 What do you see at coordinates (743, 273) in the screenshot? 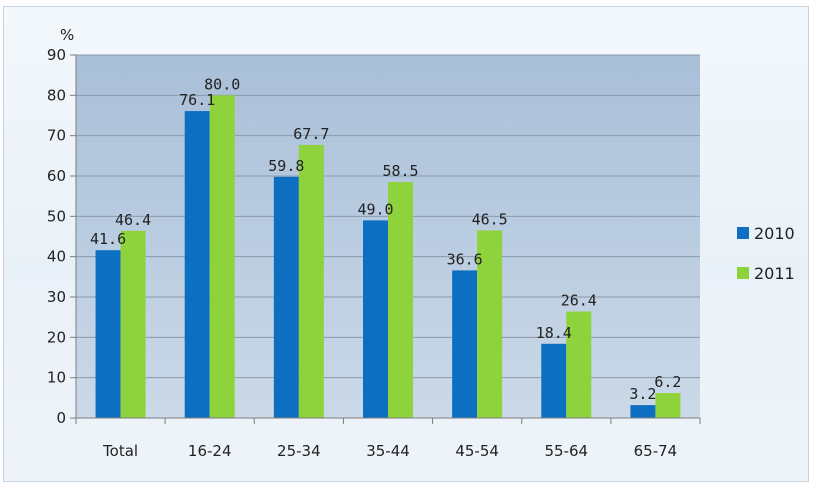
I see `legend-swatch-2011` at bounding box center [743, 273].